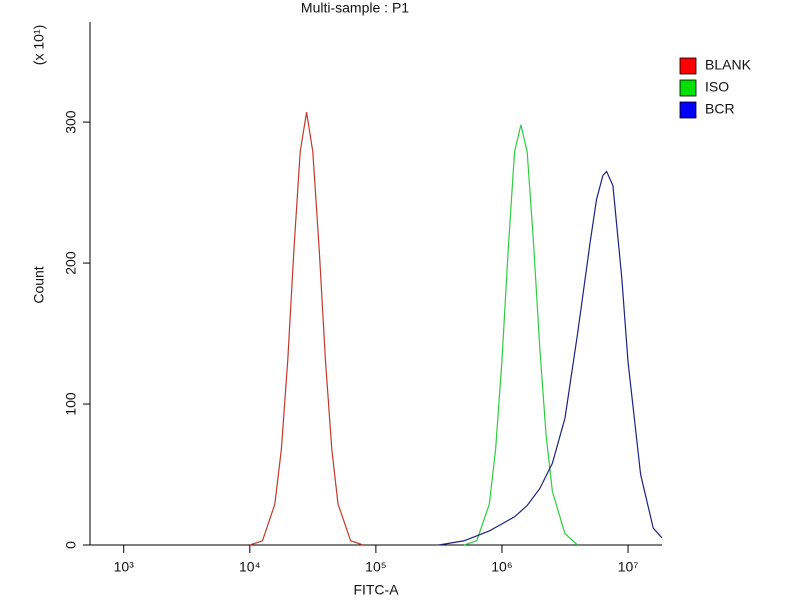 This screenshot has width=800, height=600. I want to click on y-tick-label: 200, so click(71, 263).